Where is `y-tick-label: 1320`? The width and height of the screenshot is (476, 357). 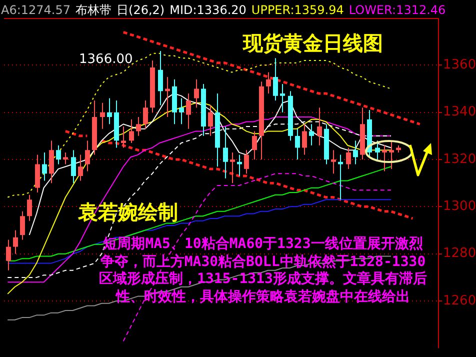
y-tick-label: 1320 is located at coordinates (459, 159).